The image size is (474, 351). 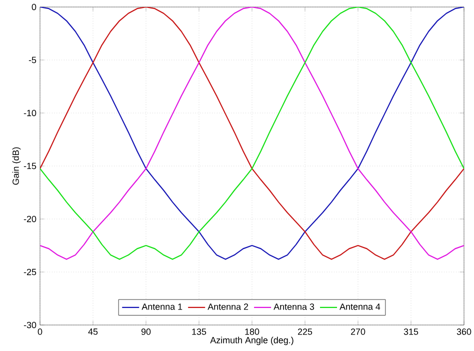 I want to click on x-tick-label: 90, so click(x=146, y=331).